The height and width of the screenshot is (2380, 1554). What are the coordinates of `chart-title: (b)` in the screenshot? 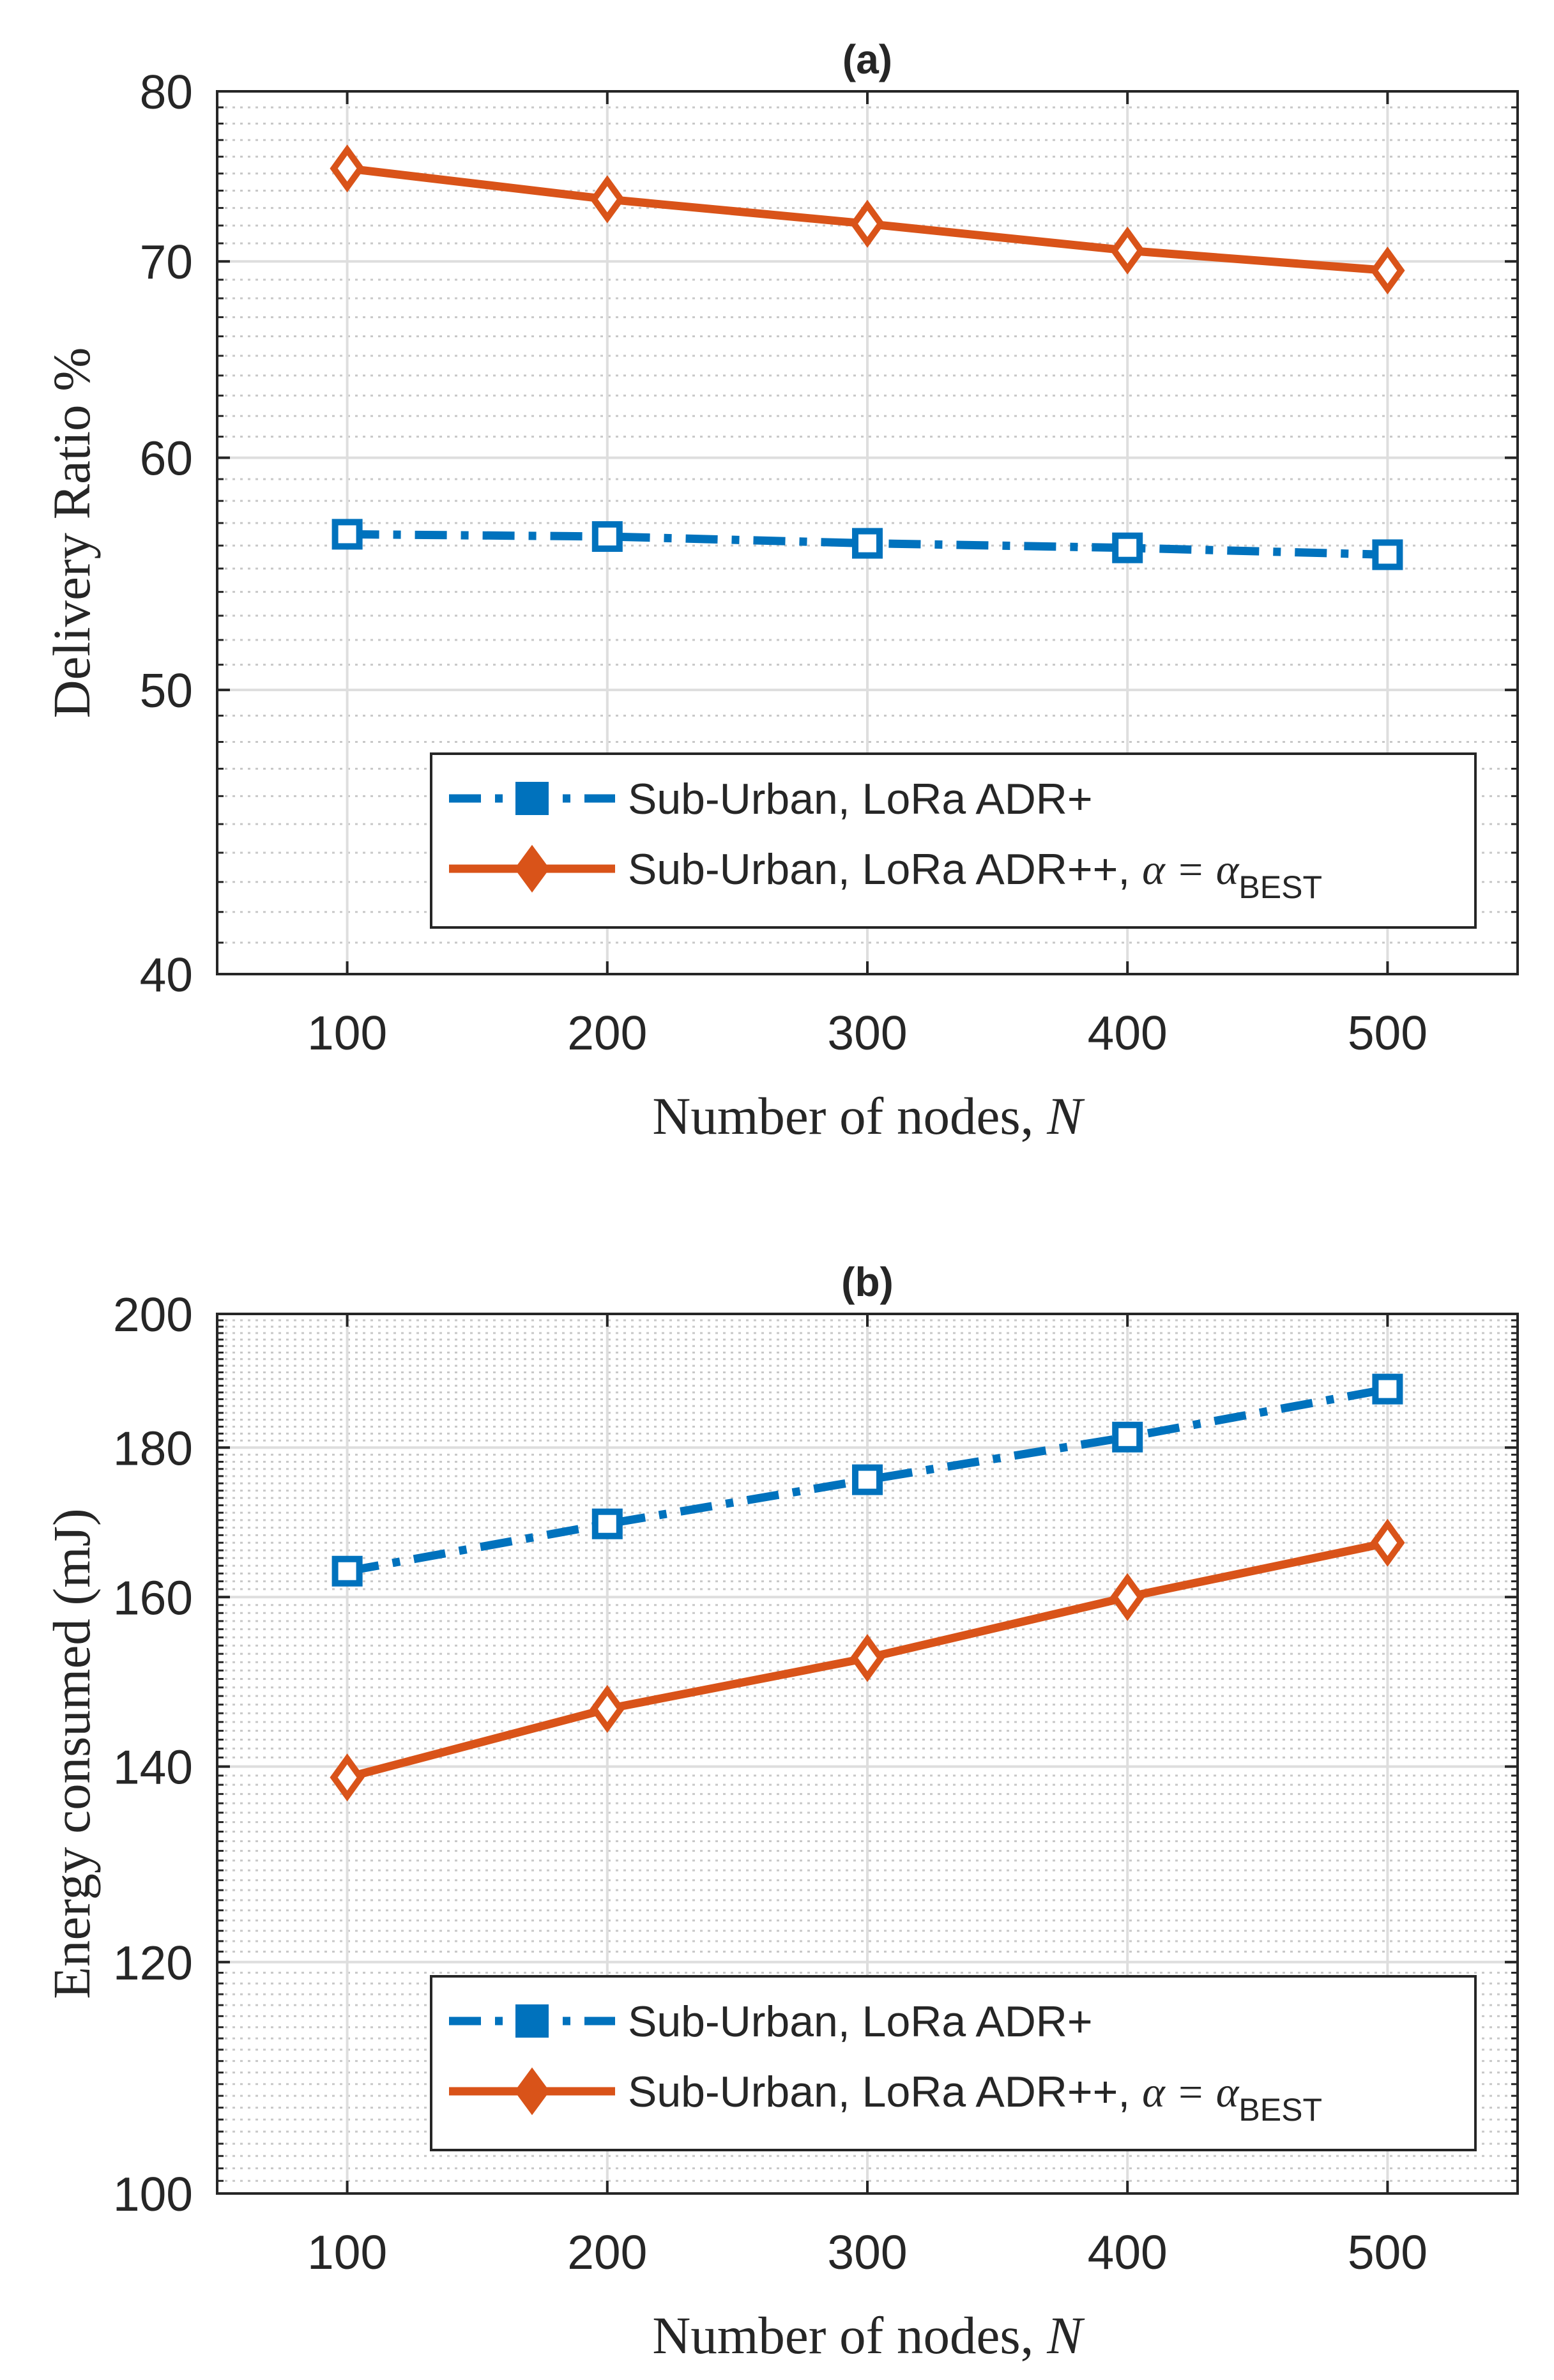 It's located at (868, 1282).